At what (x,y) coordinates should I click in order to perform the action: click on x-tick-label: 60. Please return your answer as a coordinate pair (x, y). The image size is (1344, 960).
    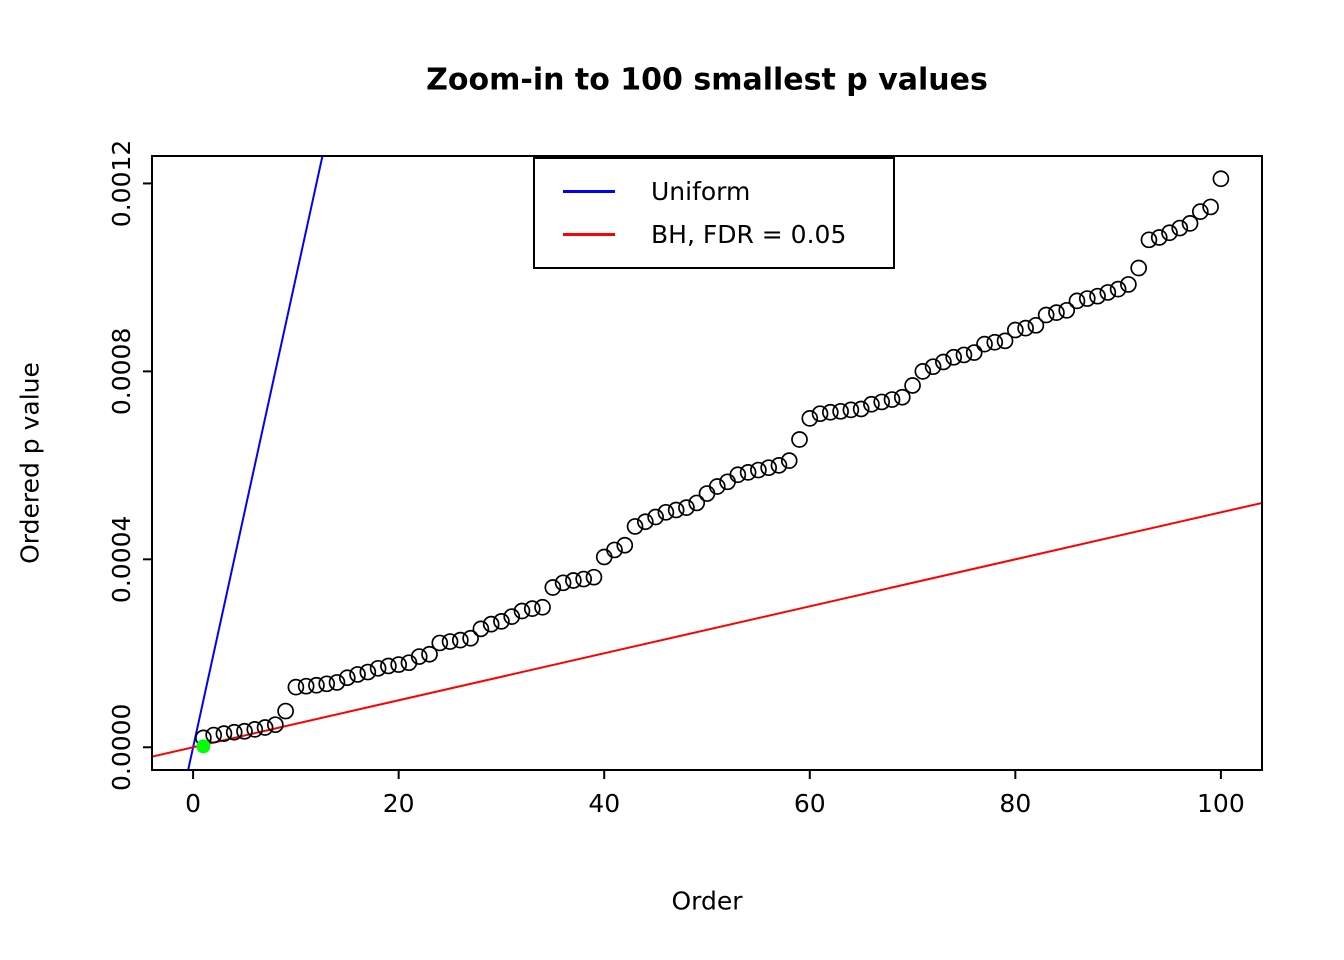
    Looking at the image, I should click on (810, 803).